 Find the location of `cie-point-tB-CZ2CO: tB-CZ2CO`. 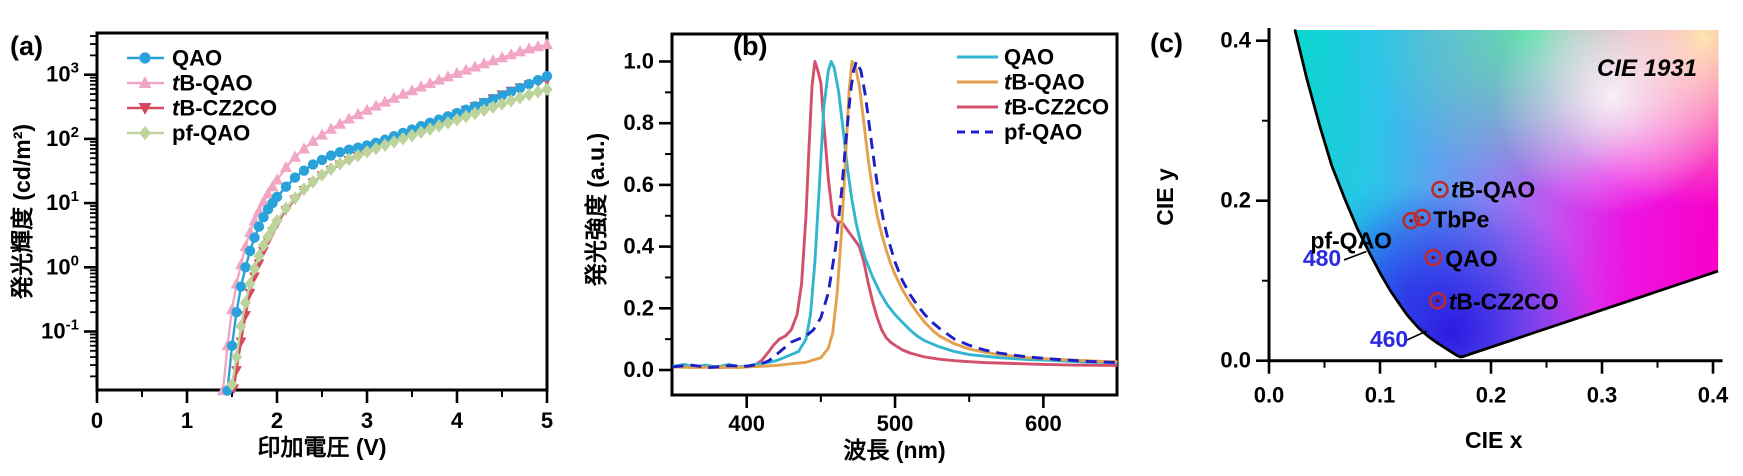

cie-point-tB-CZ2CO: tB-CZ2CO is located at coordinates (1493, 302).